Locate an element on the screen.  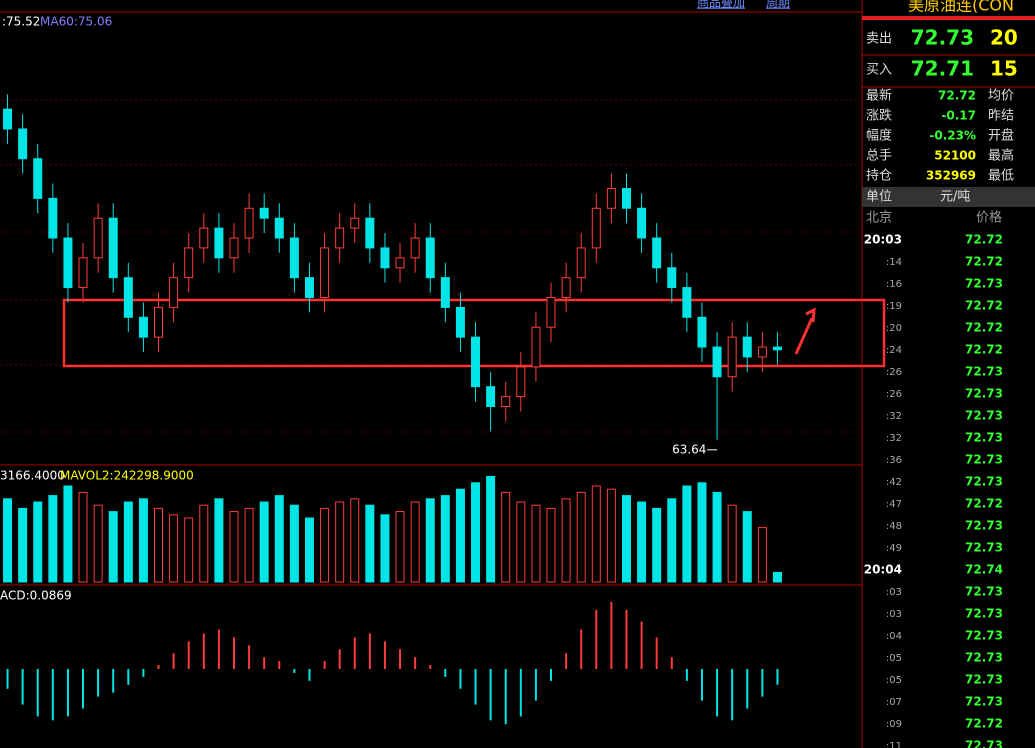
stat-value: 352969 is located at coordinates (951, 176).